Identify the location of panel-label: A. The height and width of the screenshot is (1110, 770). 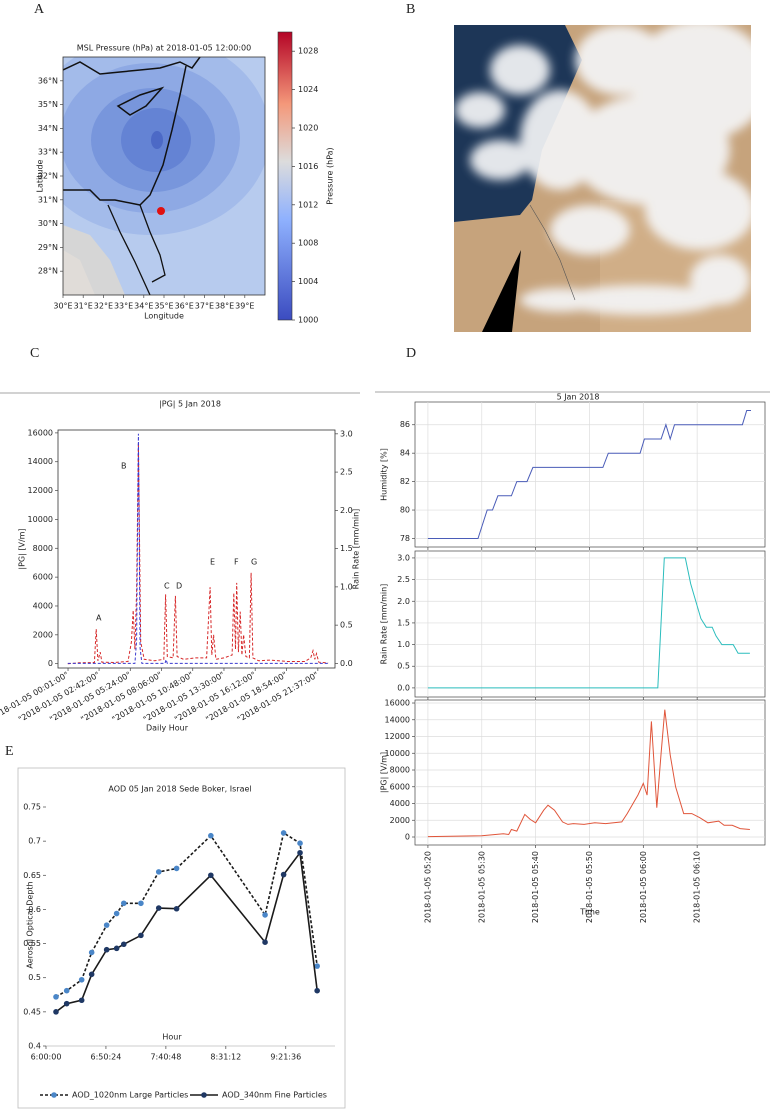
(39, 9).